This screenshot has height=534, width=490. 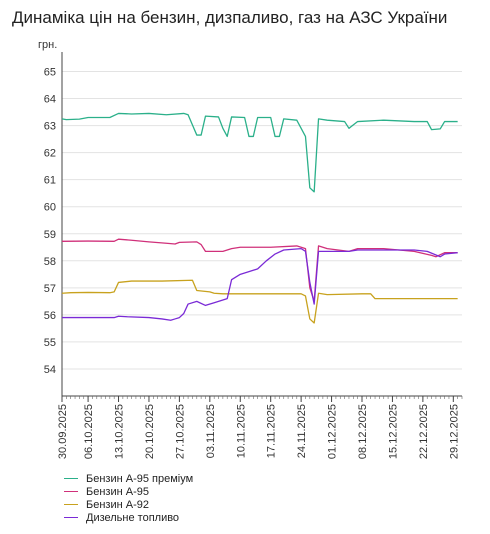 What do you see at coordinates (302, 431) in the screenshot?
I see `x-tick-label: 24.11.2025` at bounding box center [302, 431].